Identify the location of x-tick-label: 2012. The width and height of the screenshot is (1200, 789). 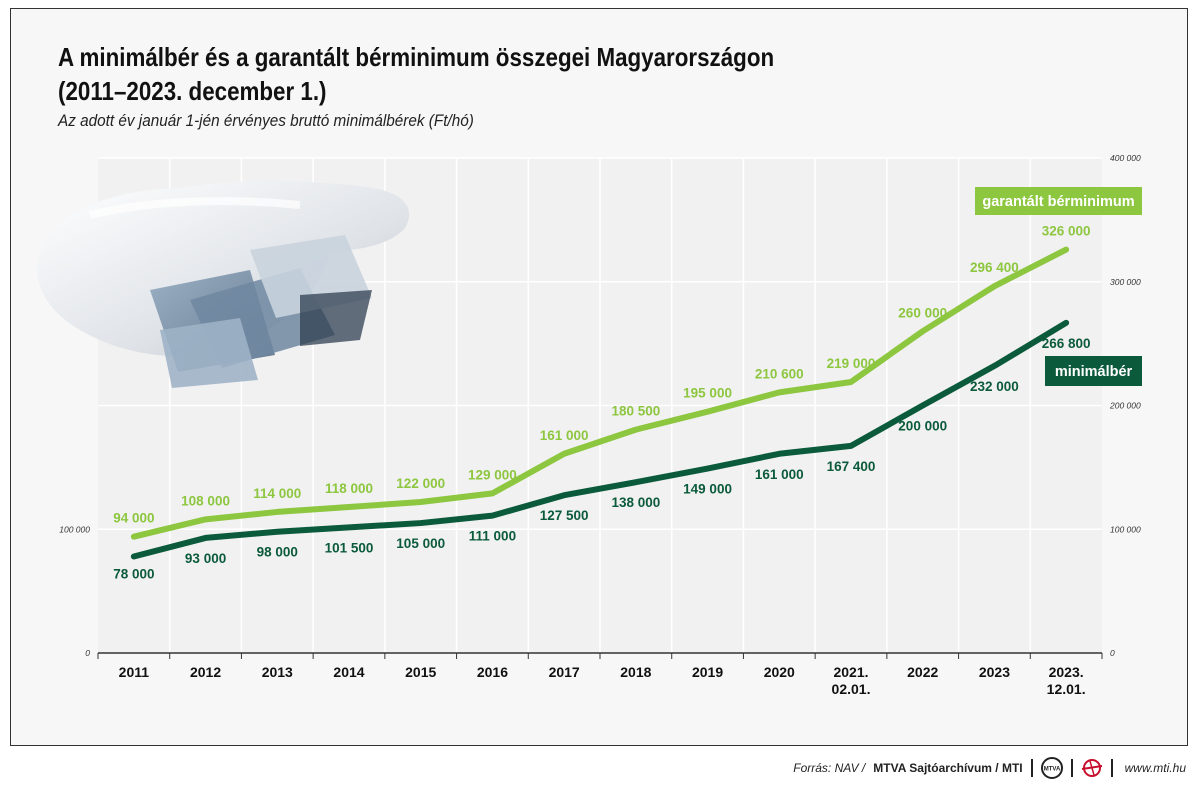
(205, 672).